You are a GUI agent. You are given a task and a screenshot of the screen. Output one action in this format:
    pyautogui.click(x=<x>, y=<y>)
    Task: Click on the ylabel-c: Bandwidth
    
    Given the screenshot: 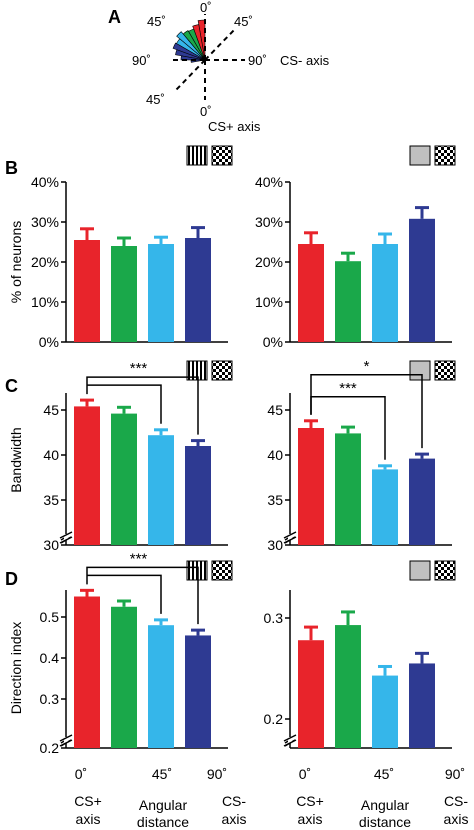 What is the action you would take?
    pyautogui.click(x=16, y=459)
    